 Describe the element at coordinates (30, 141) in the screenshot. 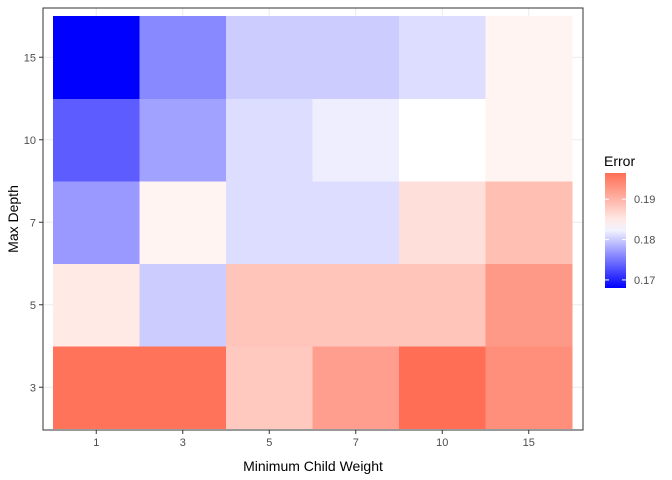

I see `y-tick-label: 10` at that location.